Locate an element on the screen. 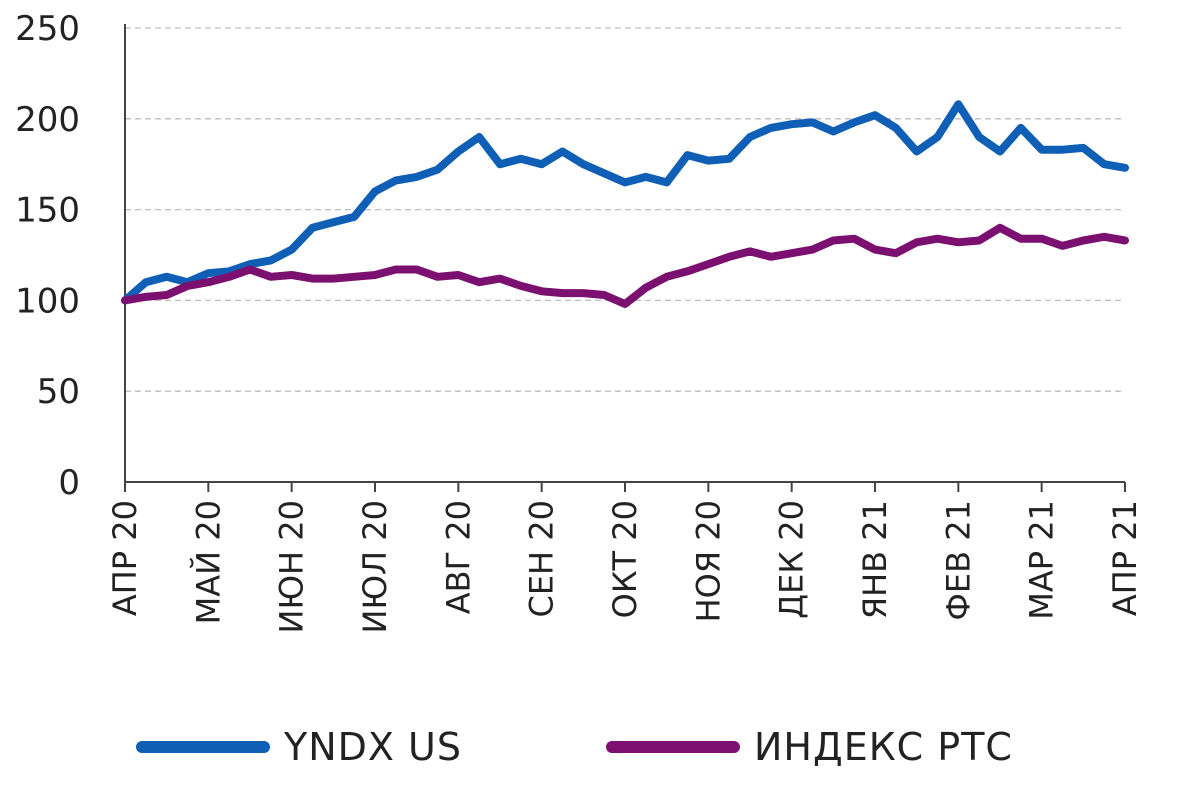  x-tick-label: ОКТ 20 is located at coordinates (625, 559).